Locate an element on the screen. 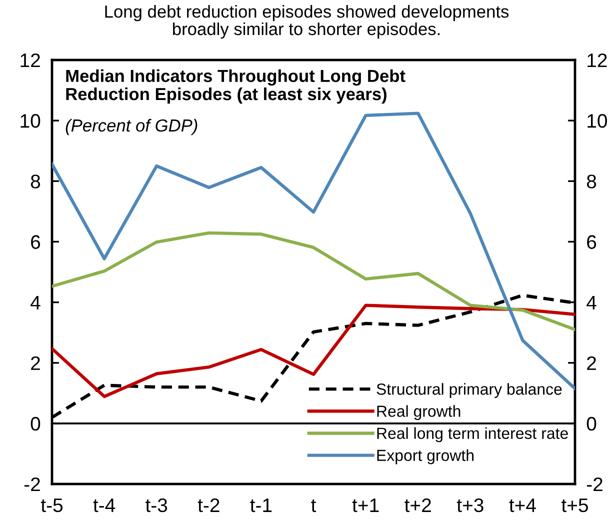 The image size is (613, 520). y2-tick-label: 12 is located at coordinates (597, 60).